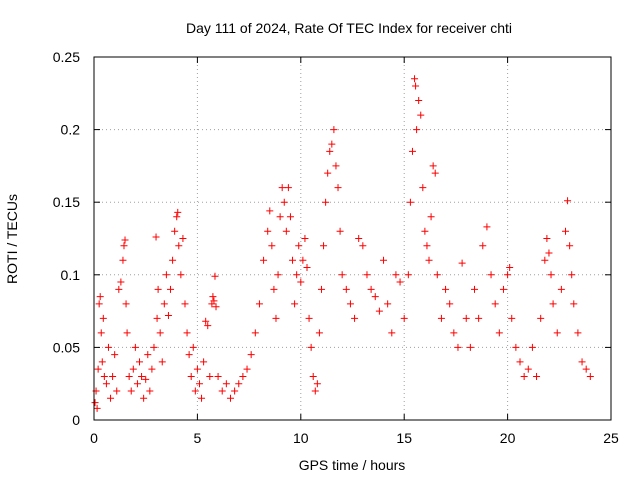  I want to click on x-tick-labels: 0 5 10 15 20 25, so click(354, 438).